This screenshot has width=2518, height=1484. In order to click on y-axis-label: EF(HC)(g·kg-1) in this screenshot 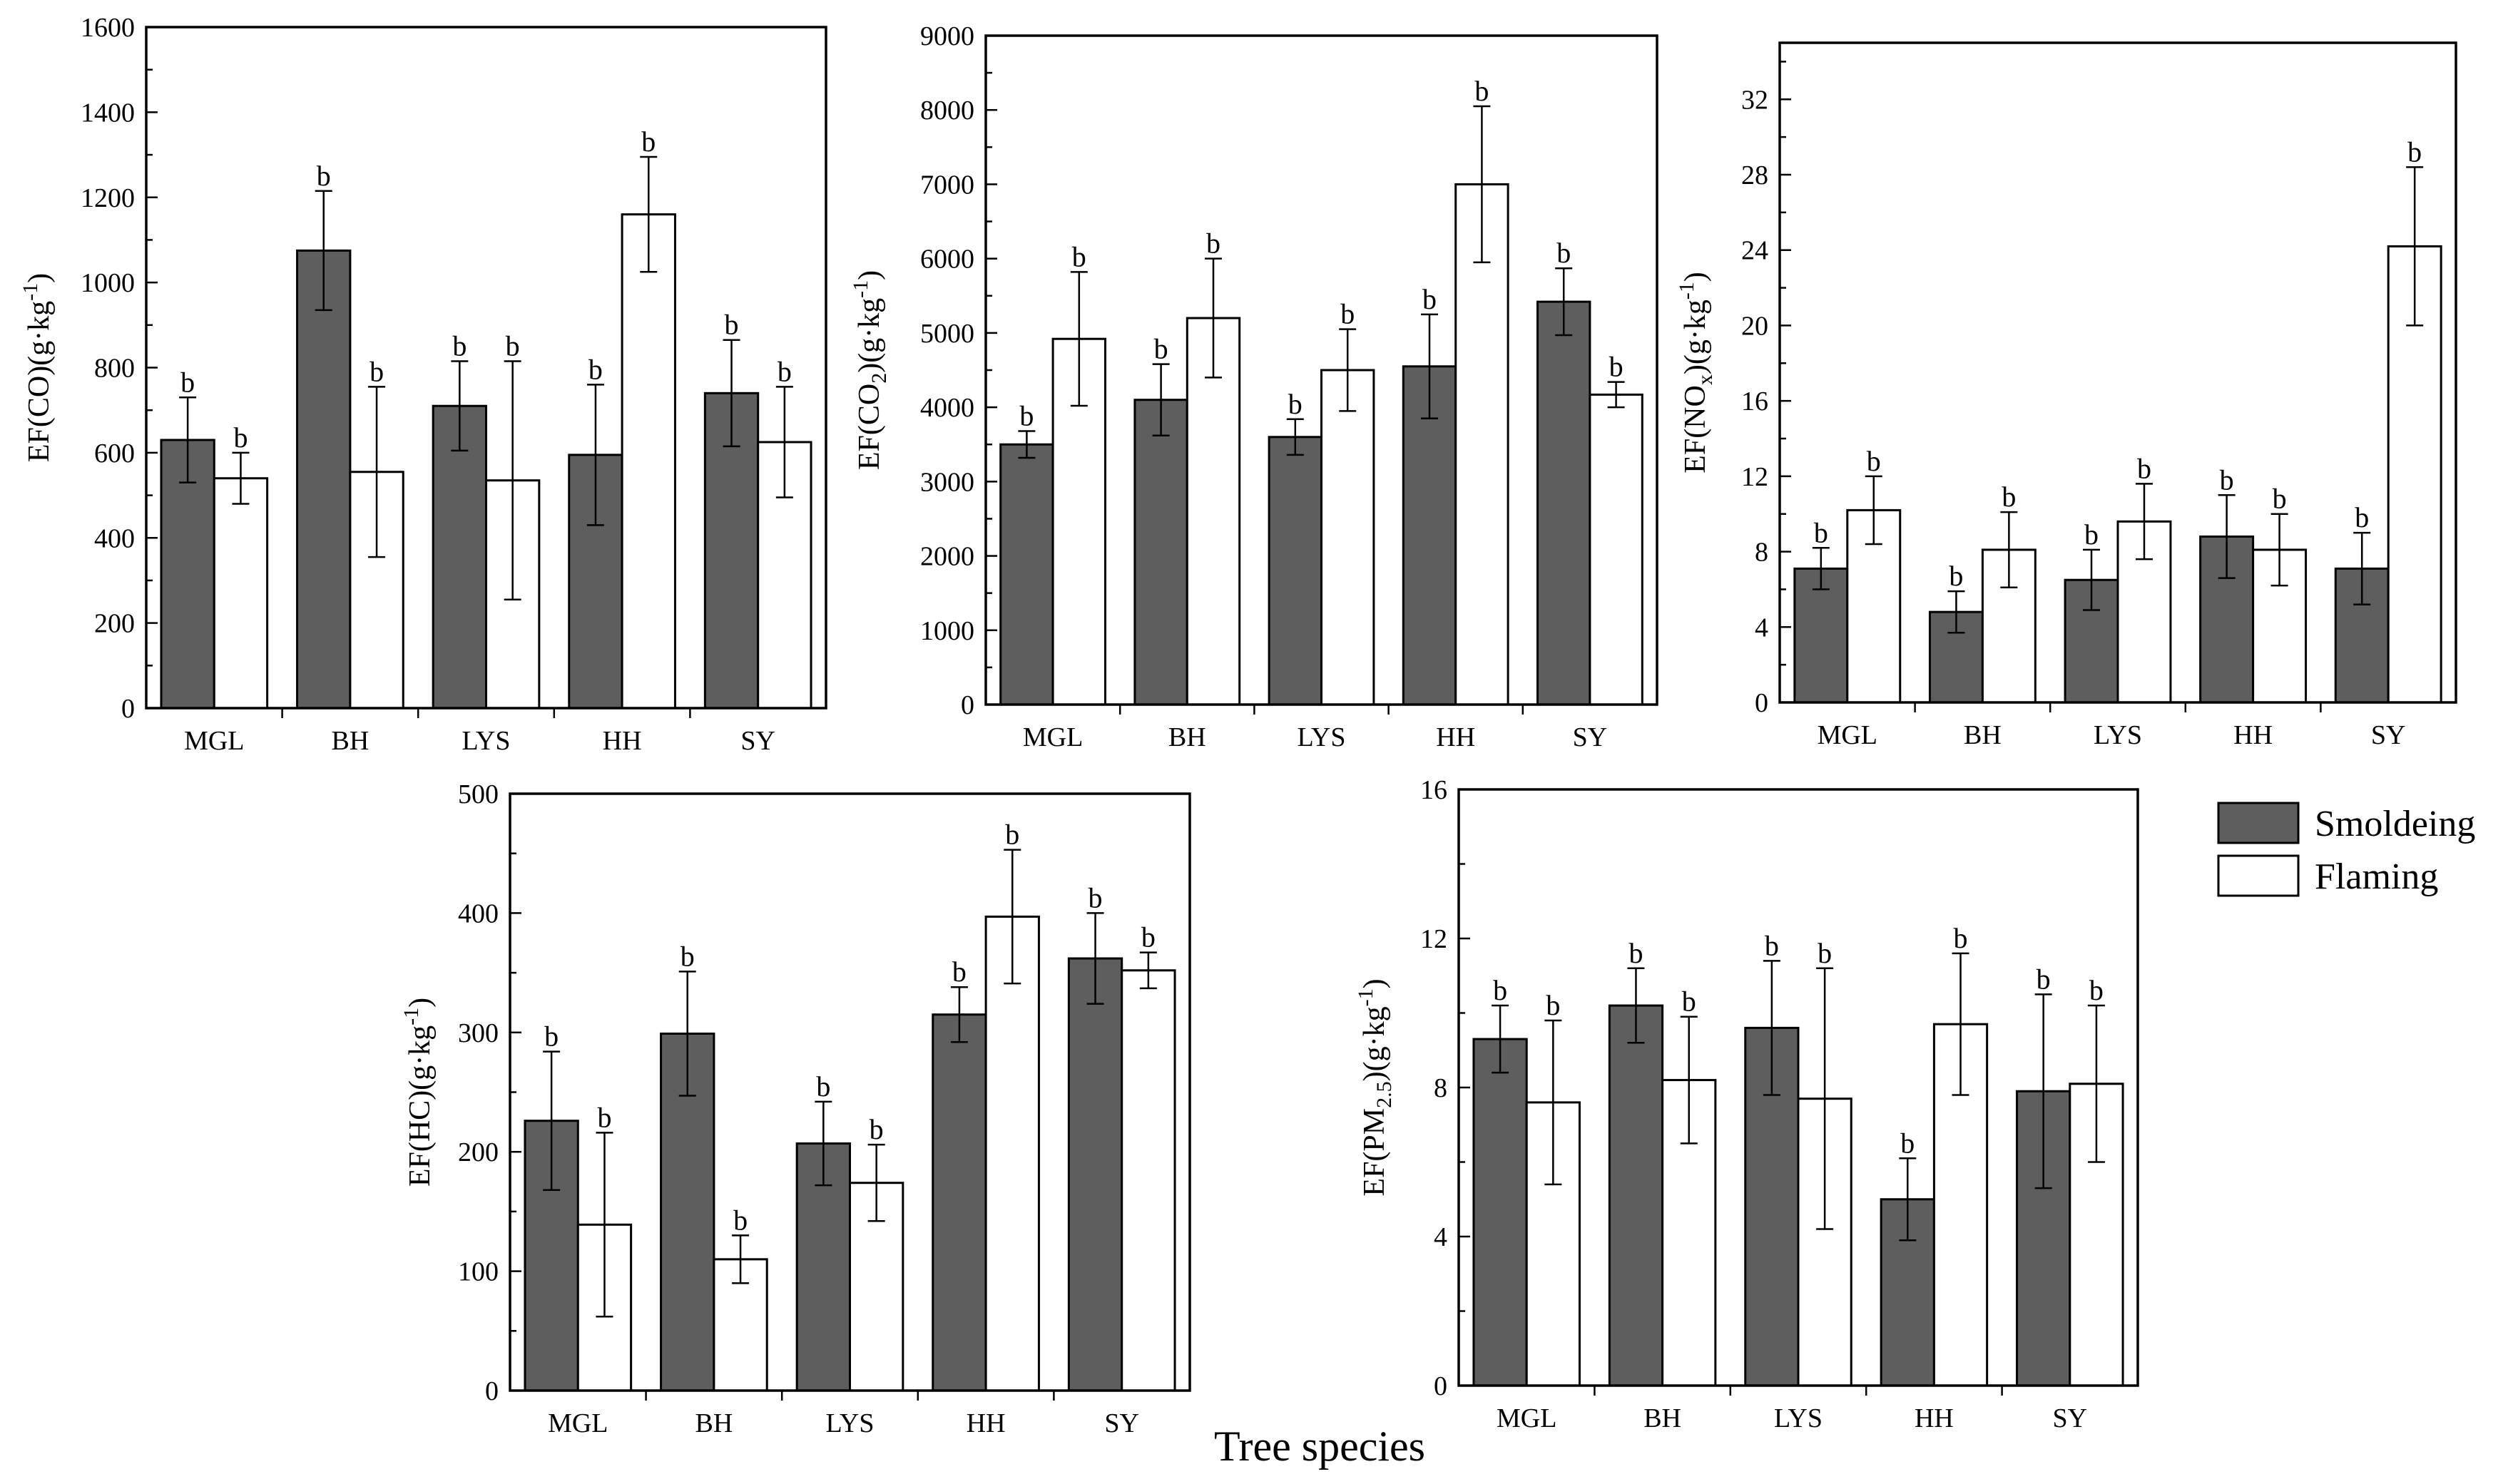, I will do `click(418, 1092)`.